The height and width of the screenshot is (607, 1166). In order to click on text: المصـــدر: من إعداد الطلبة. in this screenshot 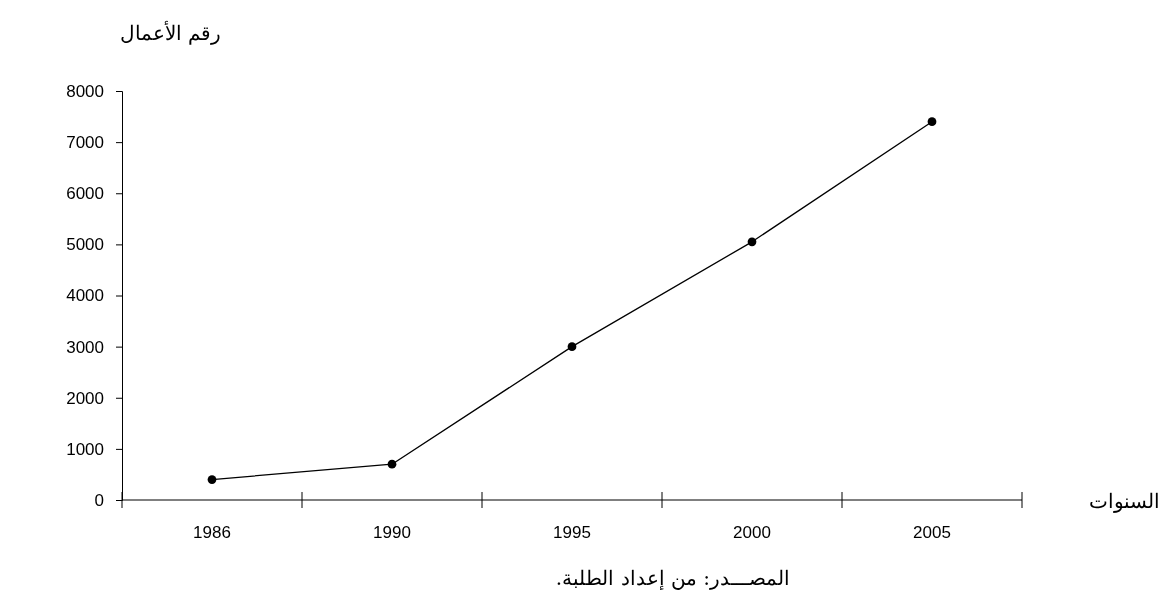, I will do `click(672, 578)`.